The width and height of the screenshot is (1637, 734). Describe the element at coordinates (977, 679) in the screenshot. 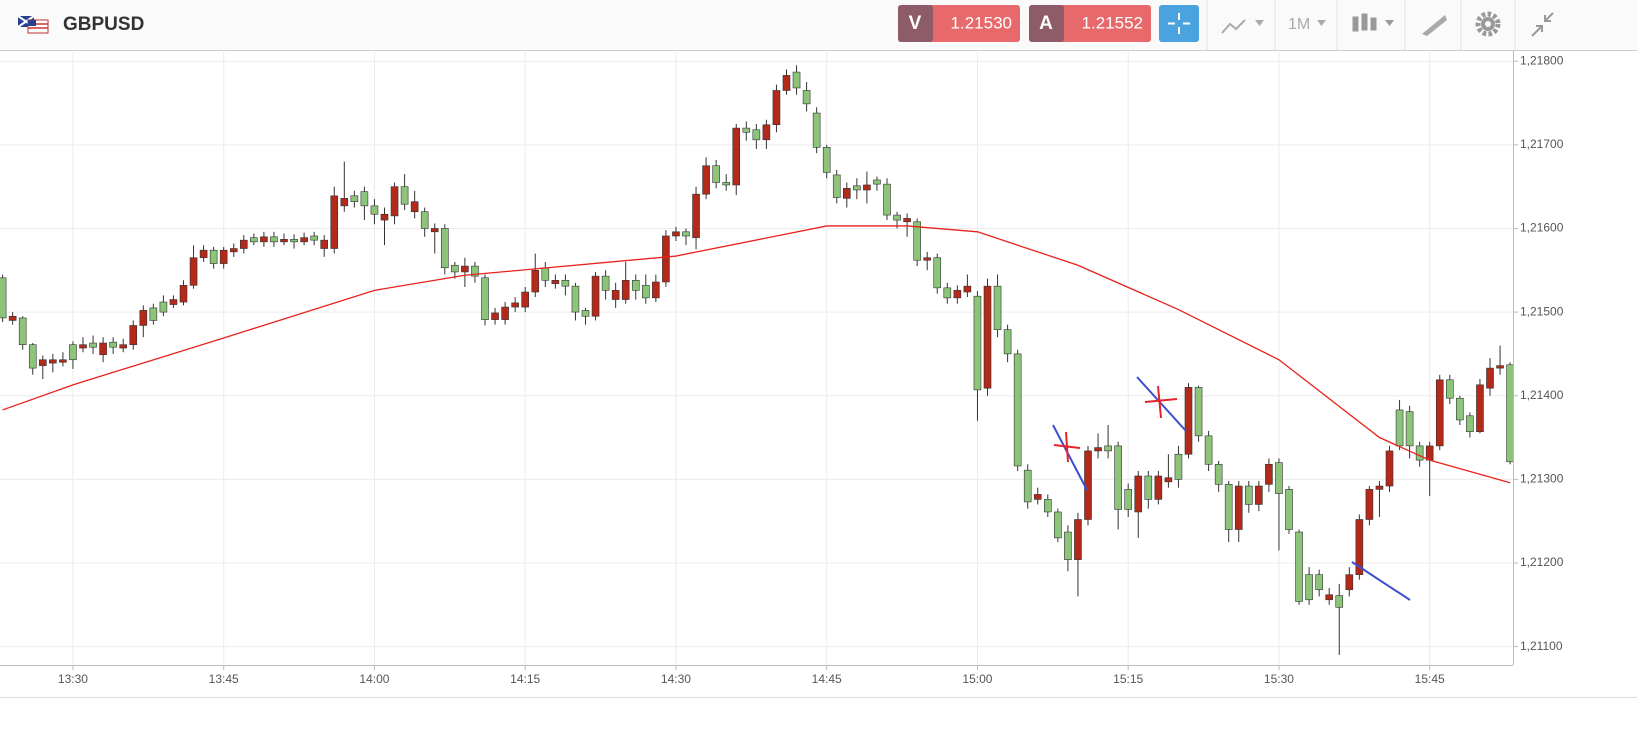

I see `x-tick-label: 15:00` at that location.